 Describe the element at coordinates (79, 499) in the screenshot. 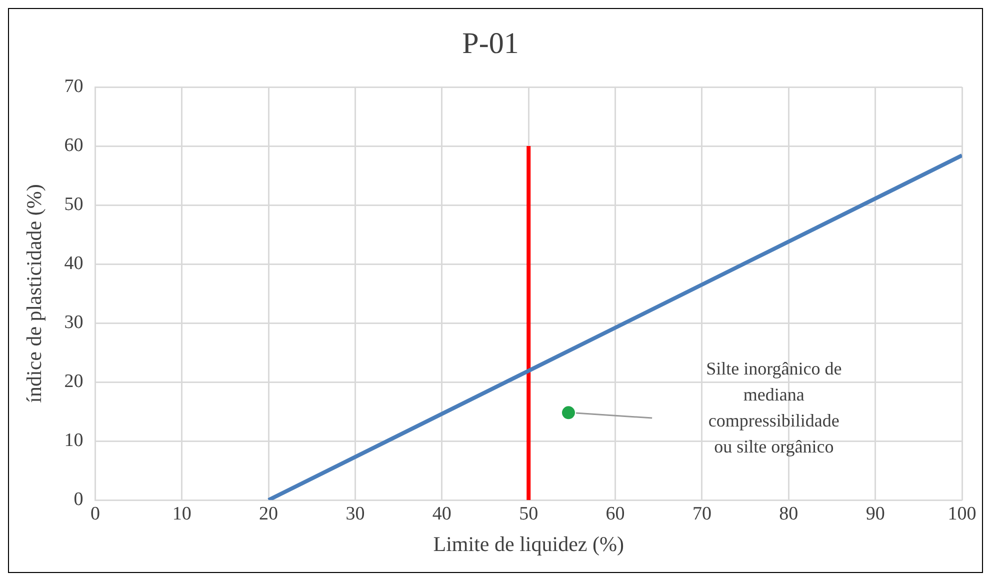

I see `y-tick-label: 0` at that location.